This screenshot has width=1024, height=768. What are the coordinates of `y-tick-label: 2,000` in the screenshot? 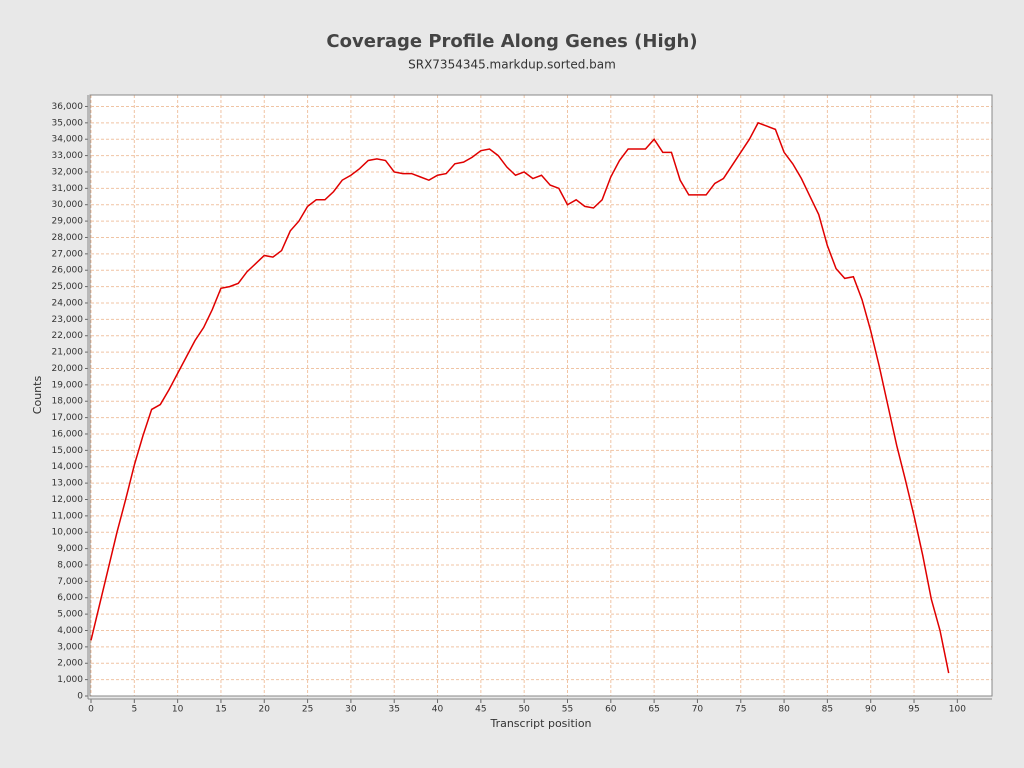 It's located at (70, 664).